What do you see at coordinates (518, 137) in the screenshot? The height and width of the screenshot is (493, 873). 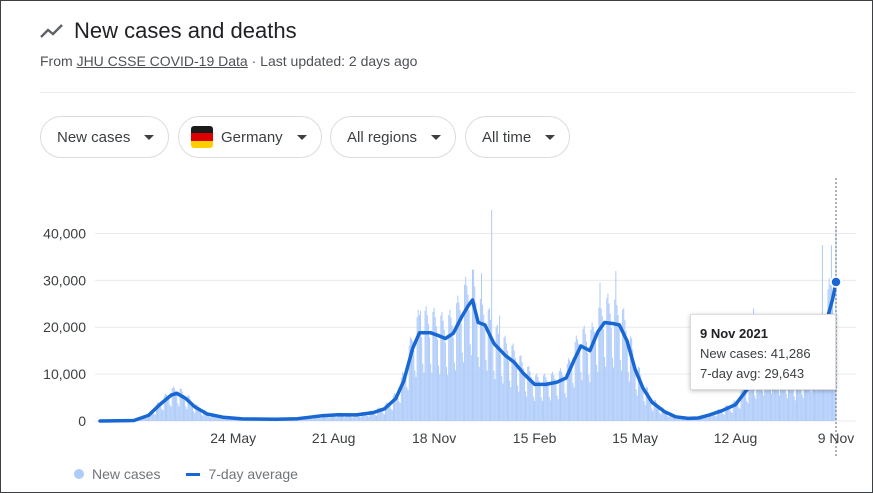 I see `time-dropdown: All time` at bounding box center [518, 137].